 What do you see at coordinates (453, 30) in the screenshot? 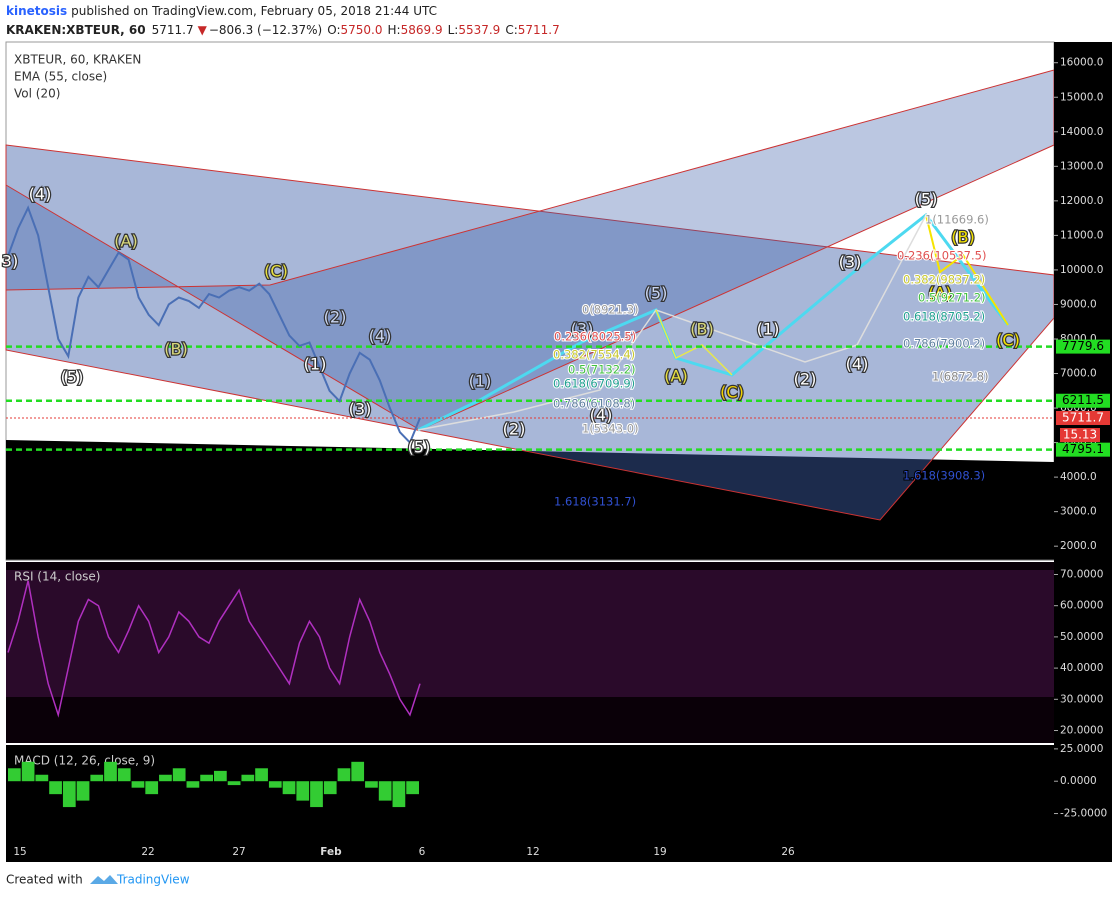
I see `l: L:` at bounding box center [453, 30].